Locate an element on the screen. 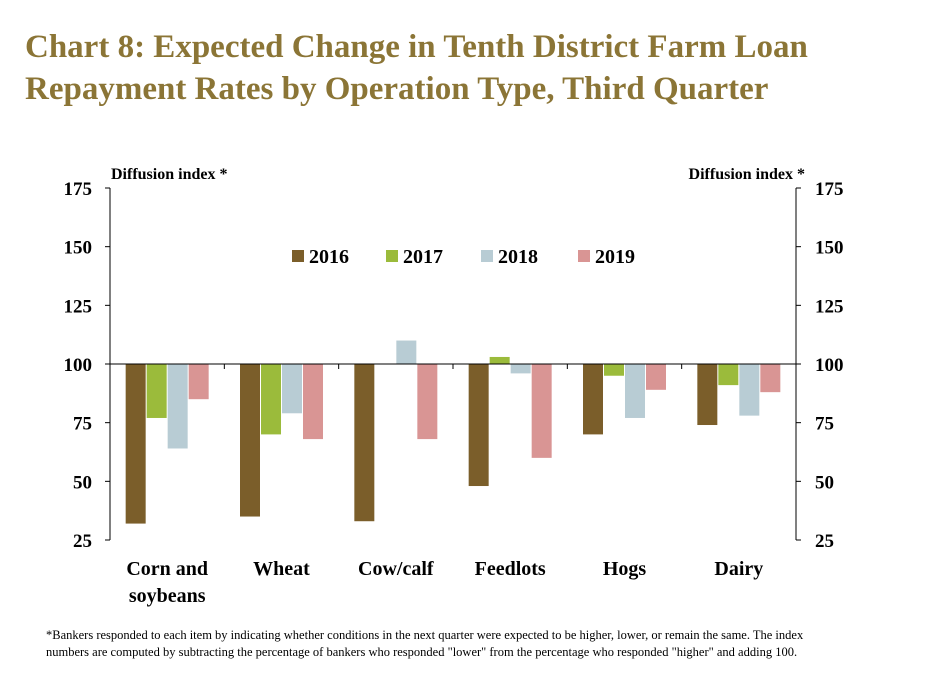  bar-2019-dairy is located at coordinates (770, 378).